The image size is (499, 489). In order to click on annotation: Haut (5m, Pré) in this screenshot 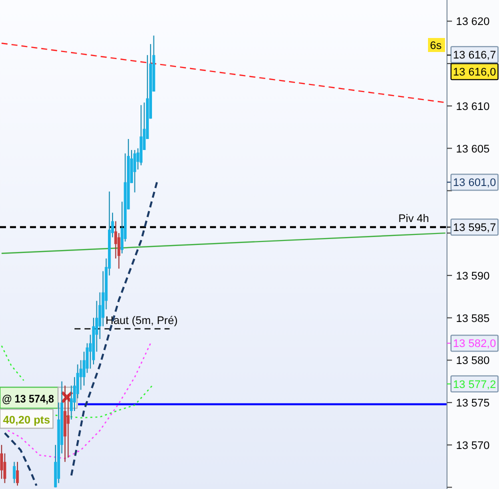, I will do `click(142, 320)`.